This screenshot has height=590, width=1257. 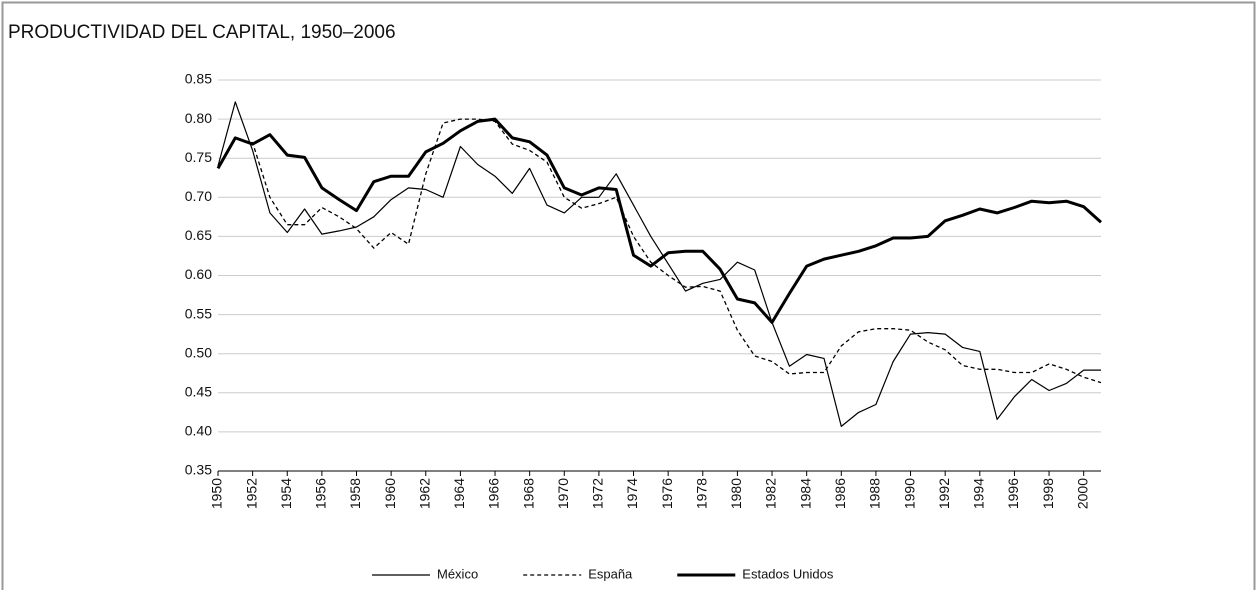 I want to click on x-tick-label: 1966, so click(x=494, y=493).